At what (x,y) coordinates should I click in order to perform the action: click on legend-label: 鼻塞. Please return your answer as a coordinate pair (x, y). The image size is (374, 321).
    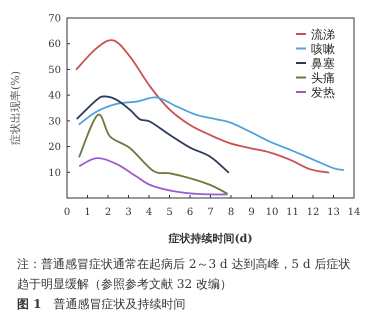
    Looking at the image, I should click on (323, 63).